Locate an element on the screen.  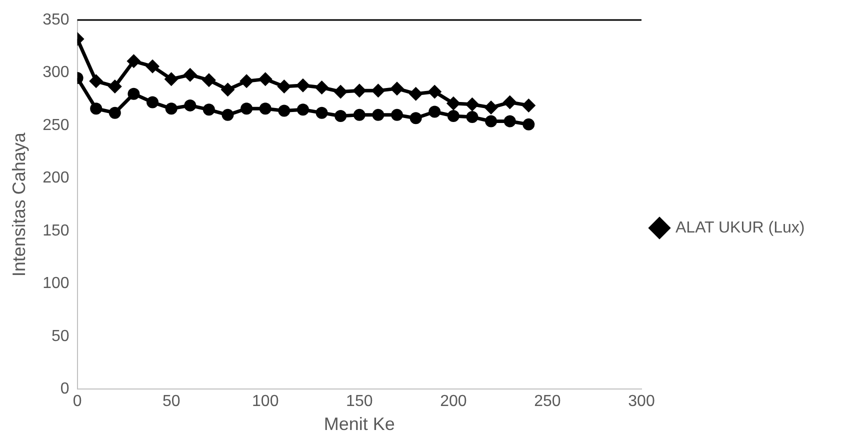
y-tick-label: 0 is located at coordinates (65, 389).